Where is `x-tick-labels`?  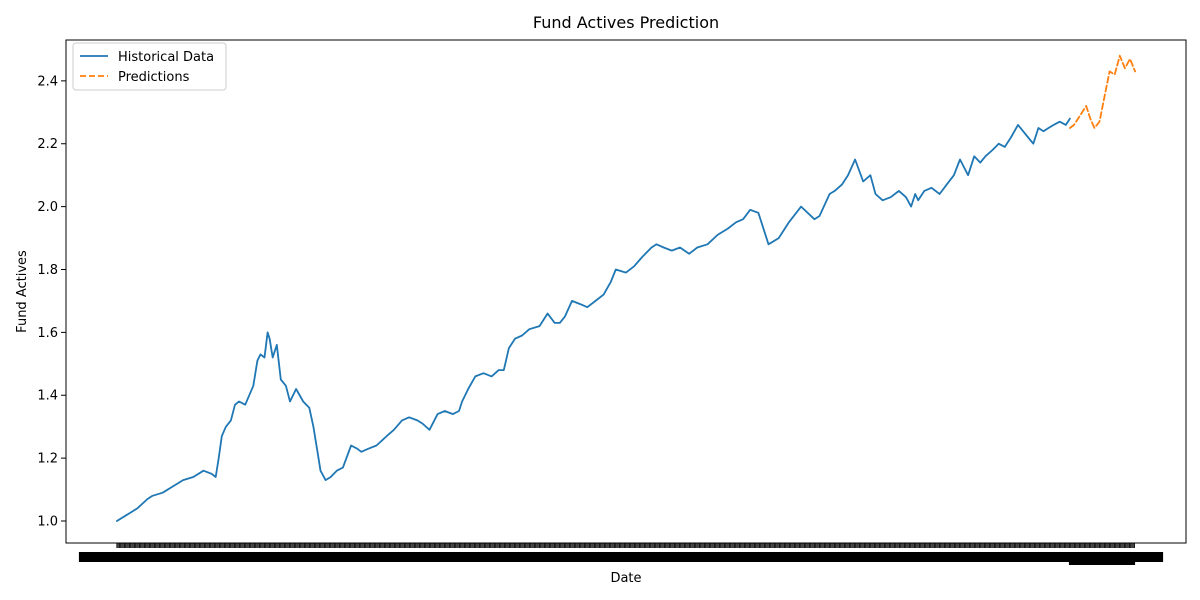
x-tick-labels is located at coordinates (621, 558).